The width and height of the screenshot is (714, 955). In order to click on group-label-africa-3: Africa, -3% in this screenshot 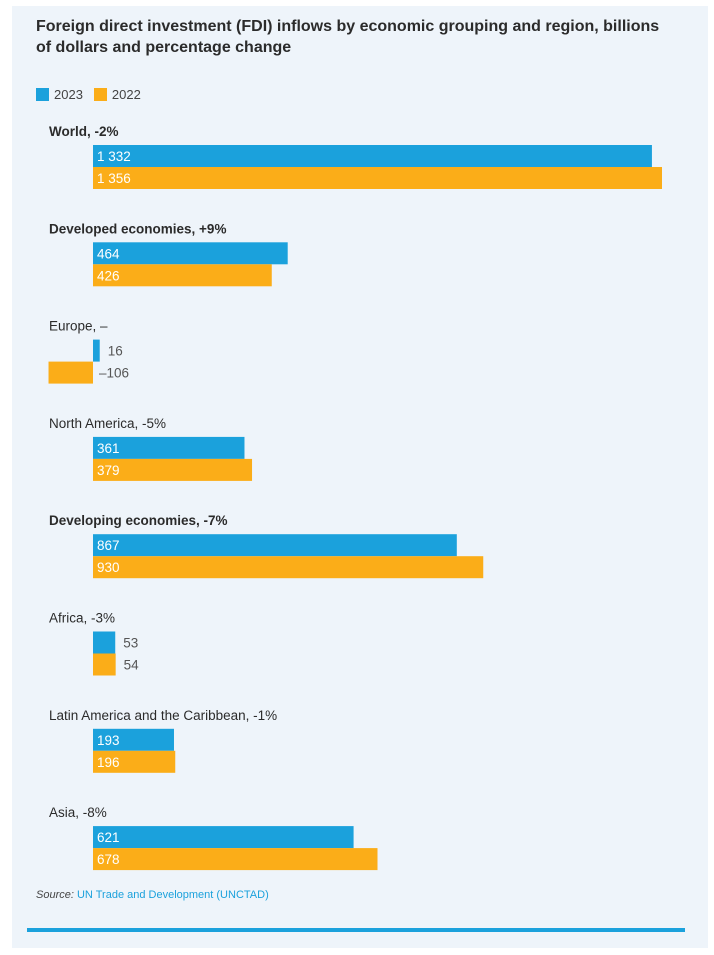, I will do `click(82, 618)`.